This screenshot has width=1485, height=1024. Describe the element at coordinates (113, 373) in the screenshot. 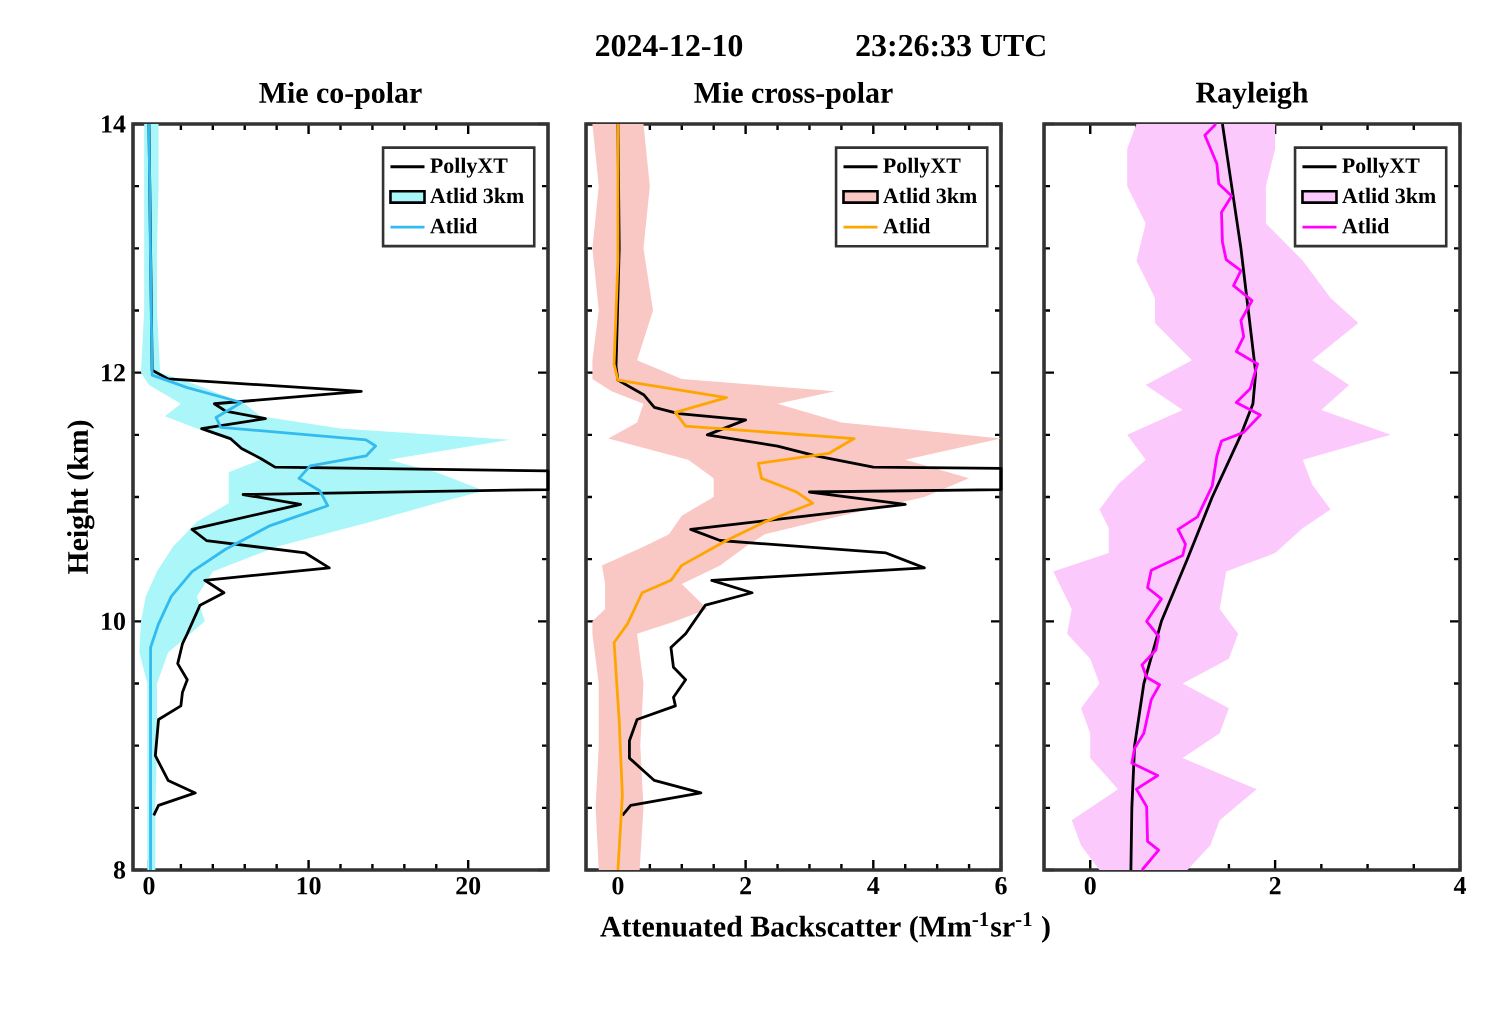

I see `y-tick-label: 12` at that location.